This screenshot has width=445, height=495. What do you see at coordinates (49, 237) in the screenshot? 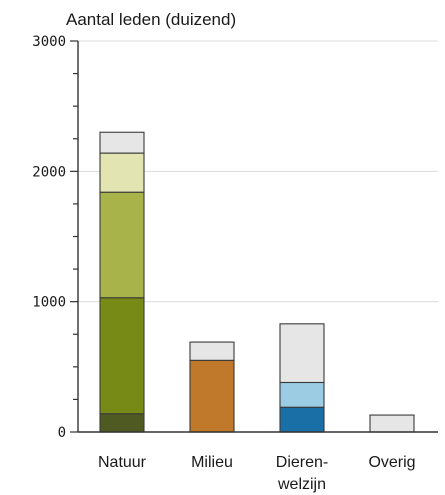
I see `y-tick-labels: 0 1000 2000 3000` at bounding box center [49, 237].